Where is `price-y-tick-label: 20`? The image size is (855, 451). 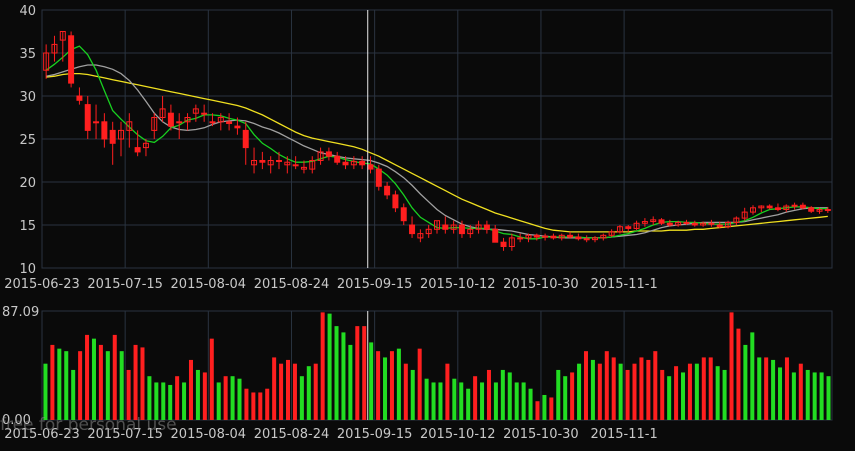 price-y-tick-label: 20 is located at coordinates (27, 183).